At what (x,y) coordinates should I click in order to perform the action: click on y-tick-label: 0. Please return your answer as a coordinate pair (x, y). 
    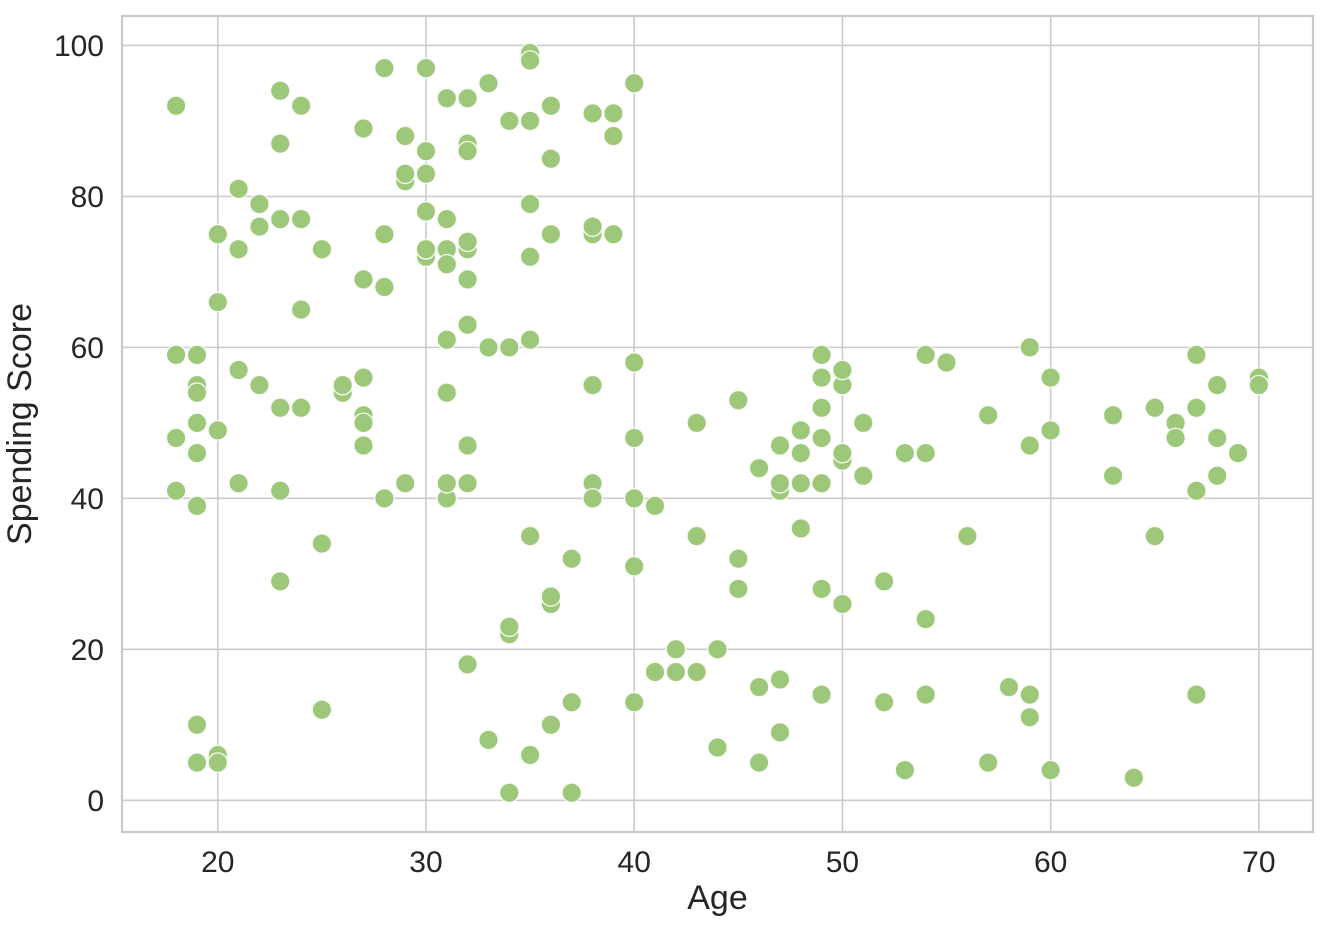
    Looking at the image, I should click on (95, 801).